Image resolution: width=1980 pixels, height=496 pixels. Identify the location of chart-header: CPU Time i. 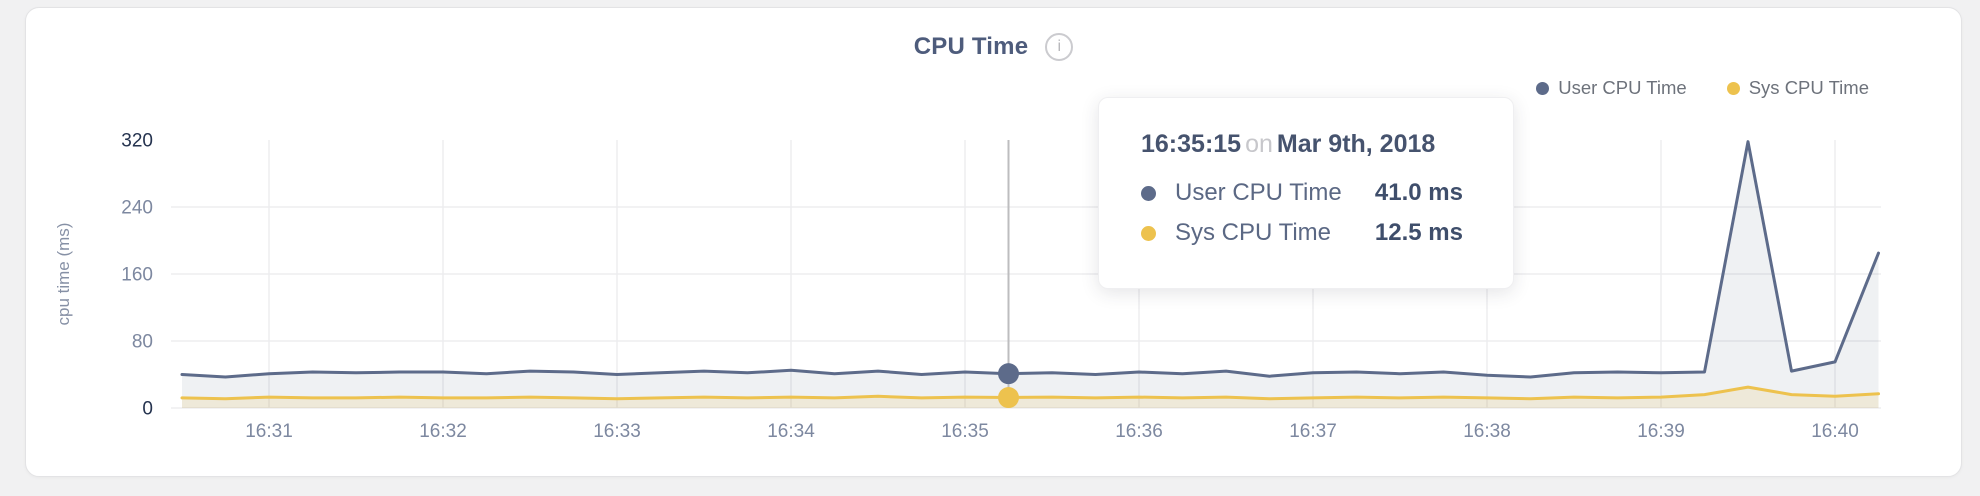
(993, 47).